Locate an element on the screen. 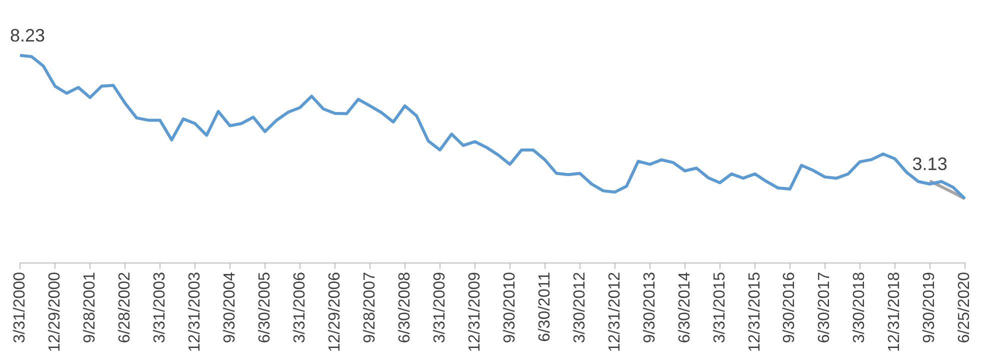 This screenshot has height=363, width=995. x-tick-label: 12/31/2012 is located at coordinates (615, 312).